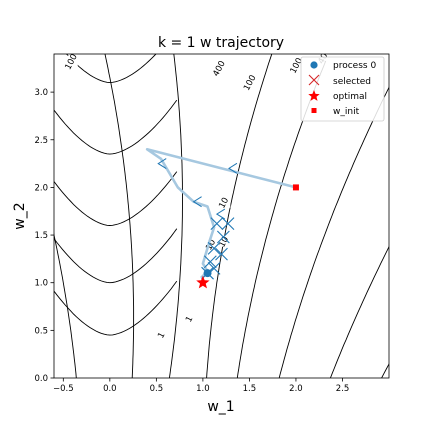  Describe the element at coordinates (41, 379) in the screenshot. I see `y-tick-label: 0.0` at that location.